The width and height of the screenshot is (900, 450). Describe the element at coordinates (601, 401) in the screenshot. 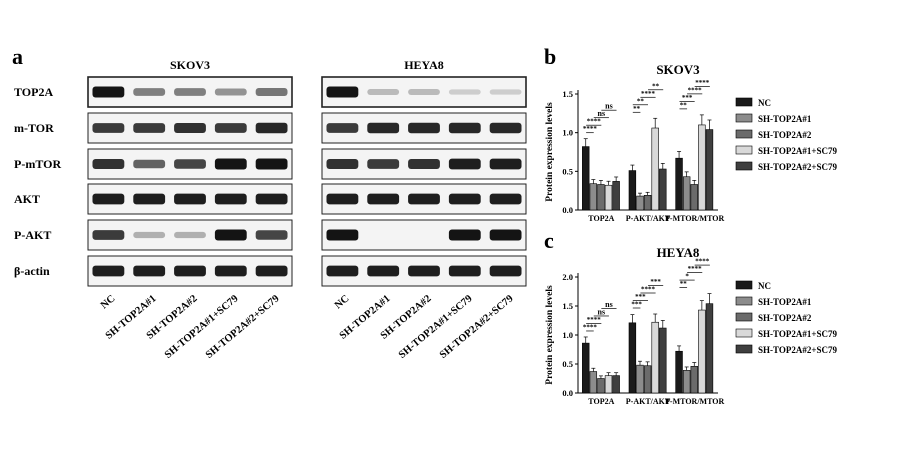

I see `x-tick-label: TOP2A` at that location.